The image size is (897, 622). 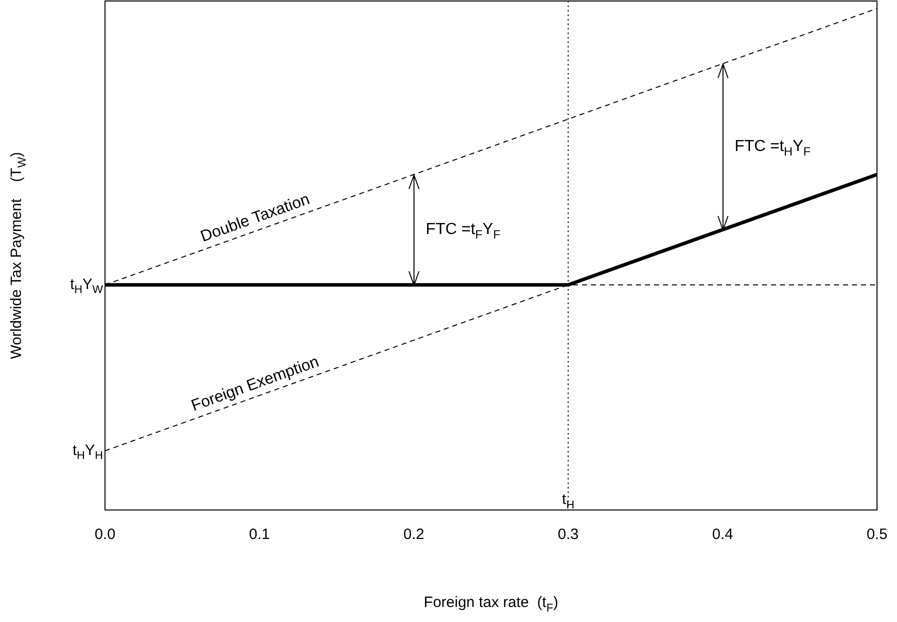 I want to click on x-tick-label: 0.2, so click(x=413, y=535).